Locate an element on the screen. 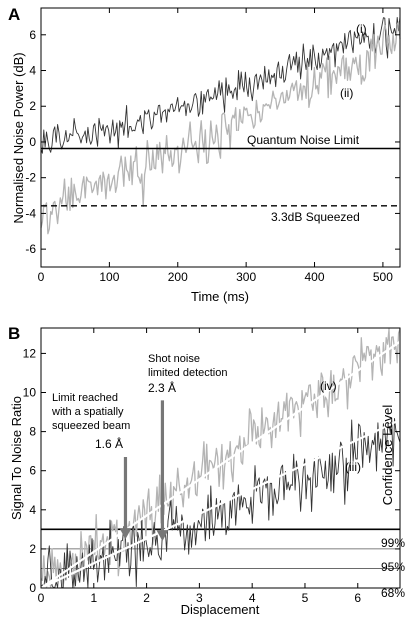  confidence-68-label: 68% is located at coordinates (393, 593).